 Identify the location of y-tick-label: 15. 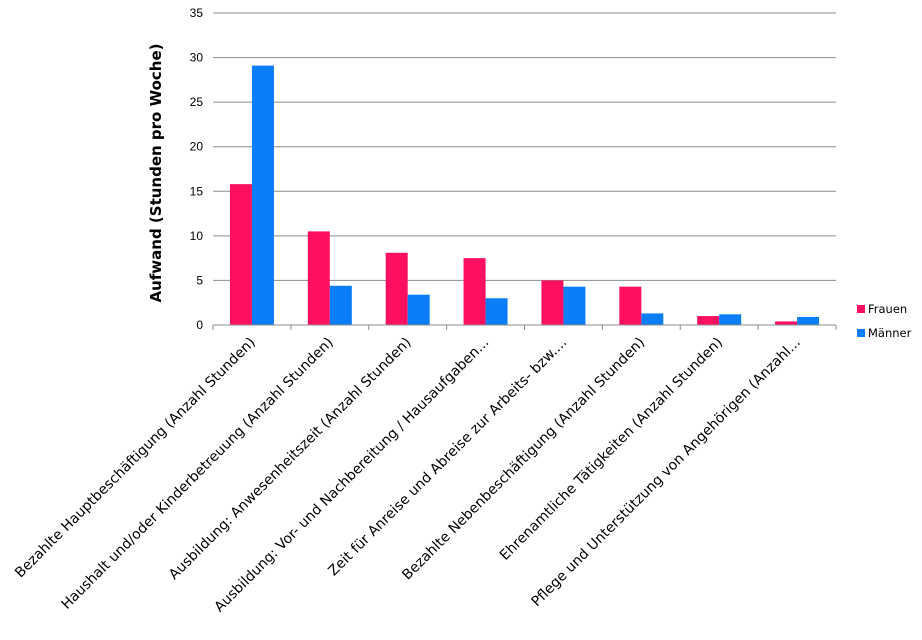
(197, 191).